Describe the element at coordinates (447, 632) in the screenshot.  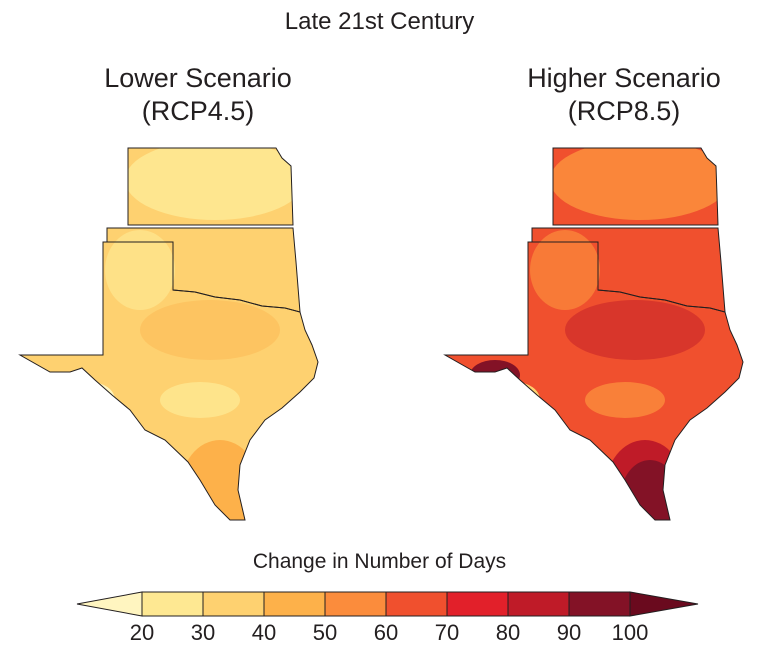
I see `colorbar-tick-label: 70` at that location.